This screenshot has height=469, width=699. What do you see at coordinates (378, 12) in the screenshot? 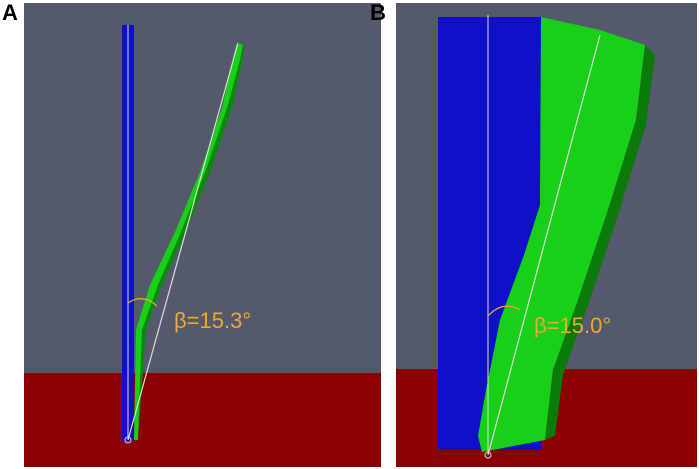
I see `panel-label: B` at bounding box center [378, 12].